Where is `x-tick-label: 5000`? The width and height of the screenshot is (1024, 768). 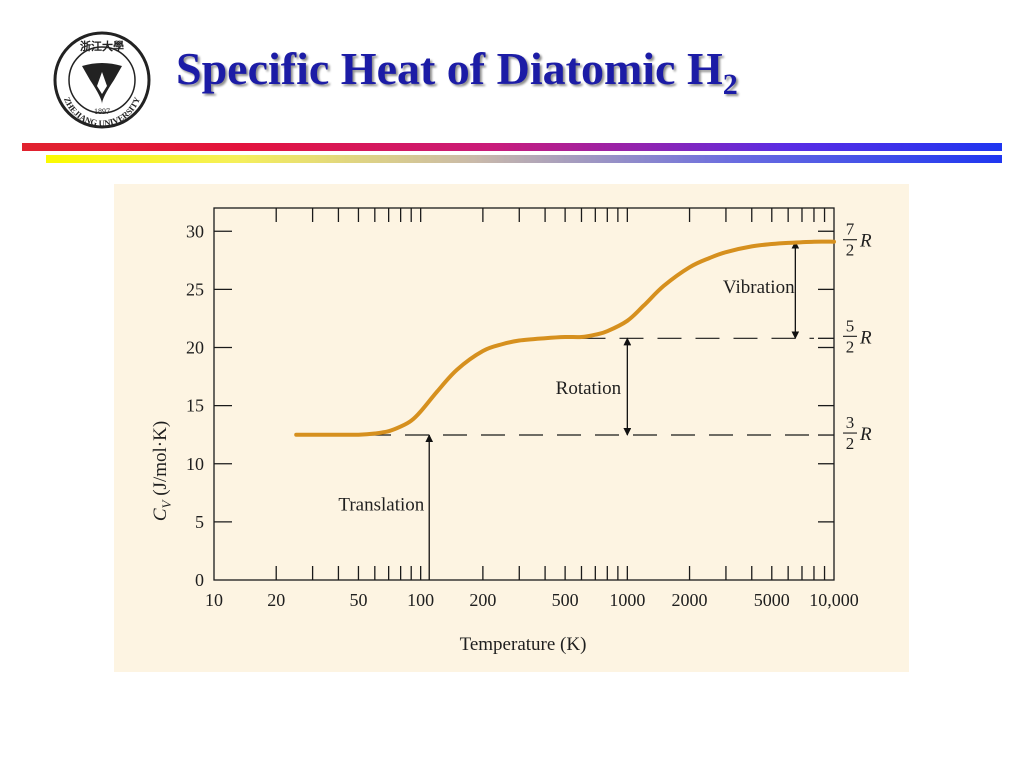 x-tick-label: 5000 is located at coordinates (772, 600).